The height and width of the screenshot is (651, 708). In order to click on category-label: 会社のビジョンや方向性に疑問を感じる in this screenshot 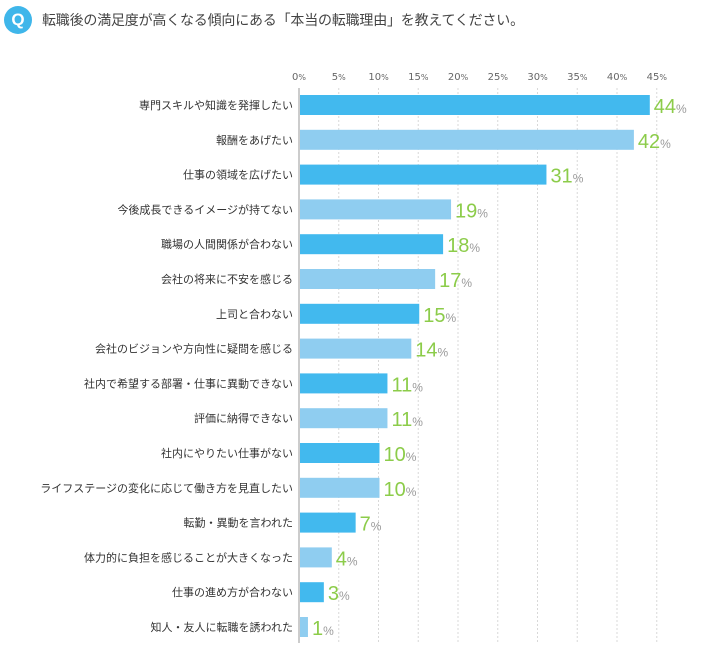, I will do `click(194, 349)`.